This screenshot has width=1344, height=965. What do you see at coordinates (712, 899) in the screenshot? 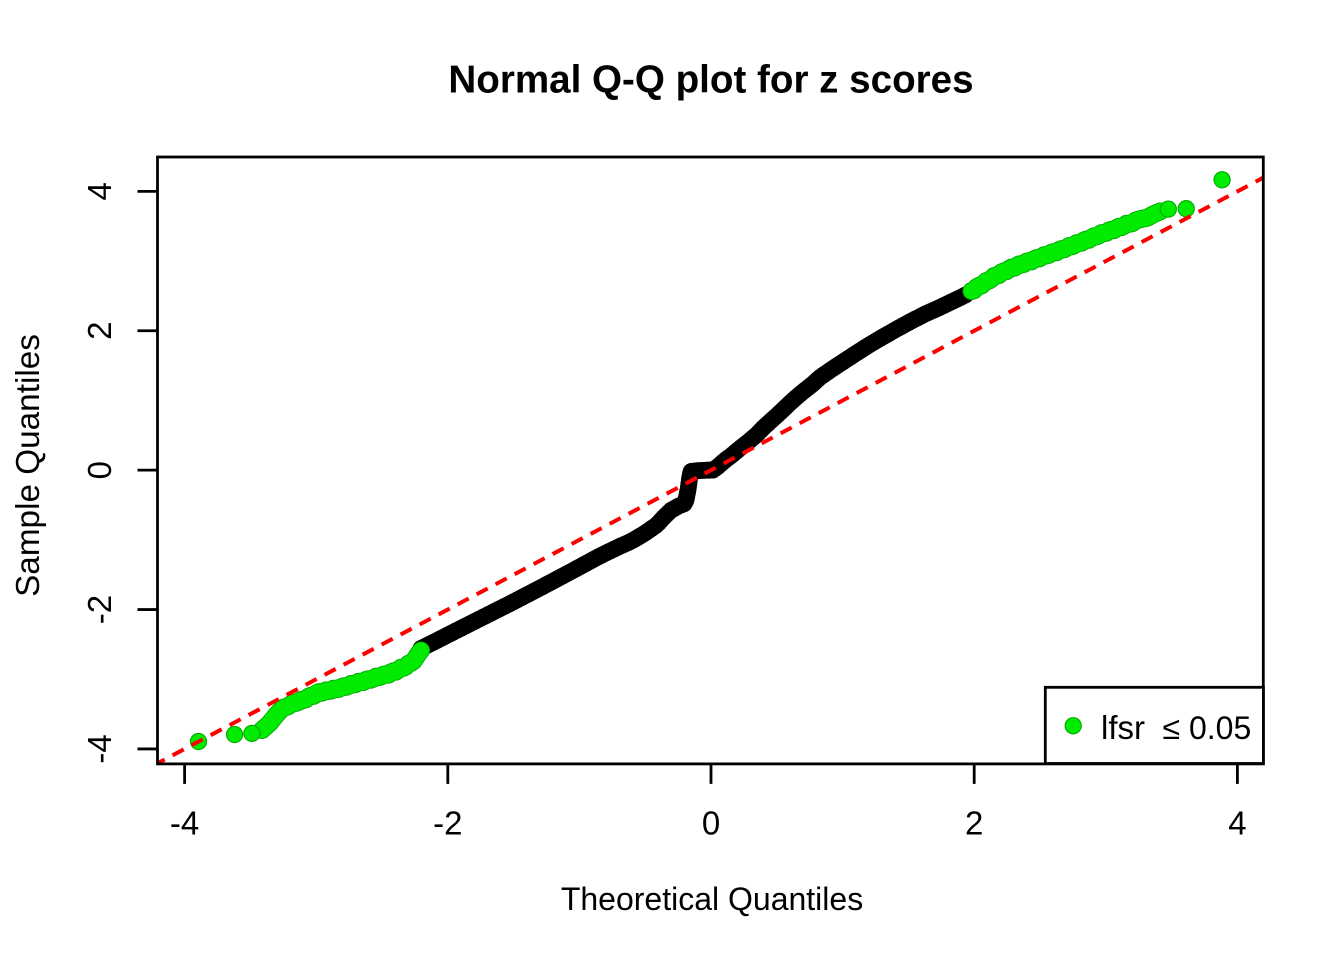
I see `svg-text: Theoretical Quantiles` at bounding box center [712, 899].